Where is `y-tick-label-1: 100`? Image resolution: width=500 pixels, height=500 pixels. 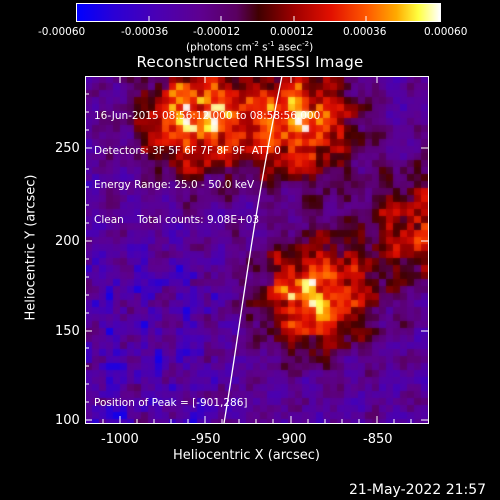
y-tick-label-1: 100 is located at coordinates (67, 420).